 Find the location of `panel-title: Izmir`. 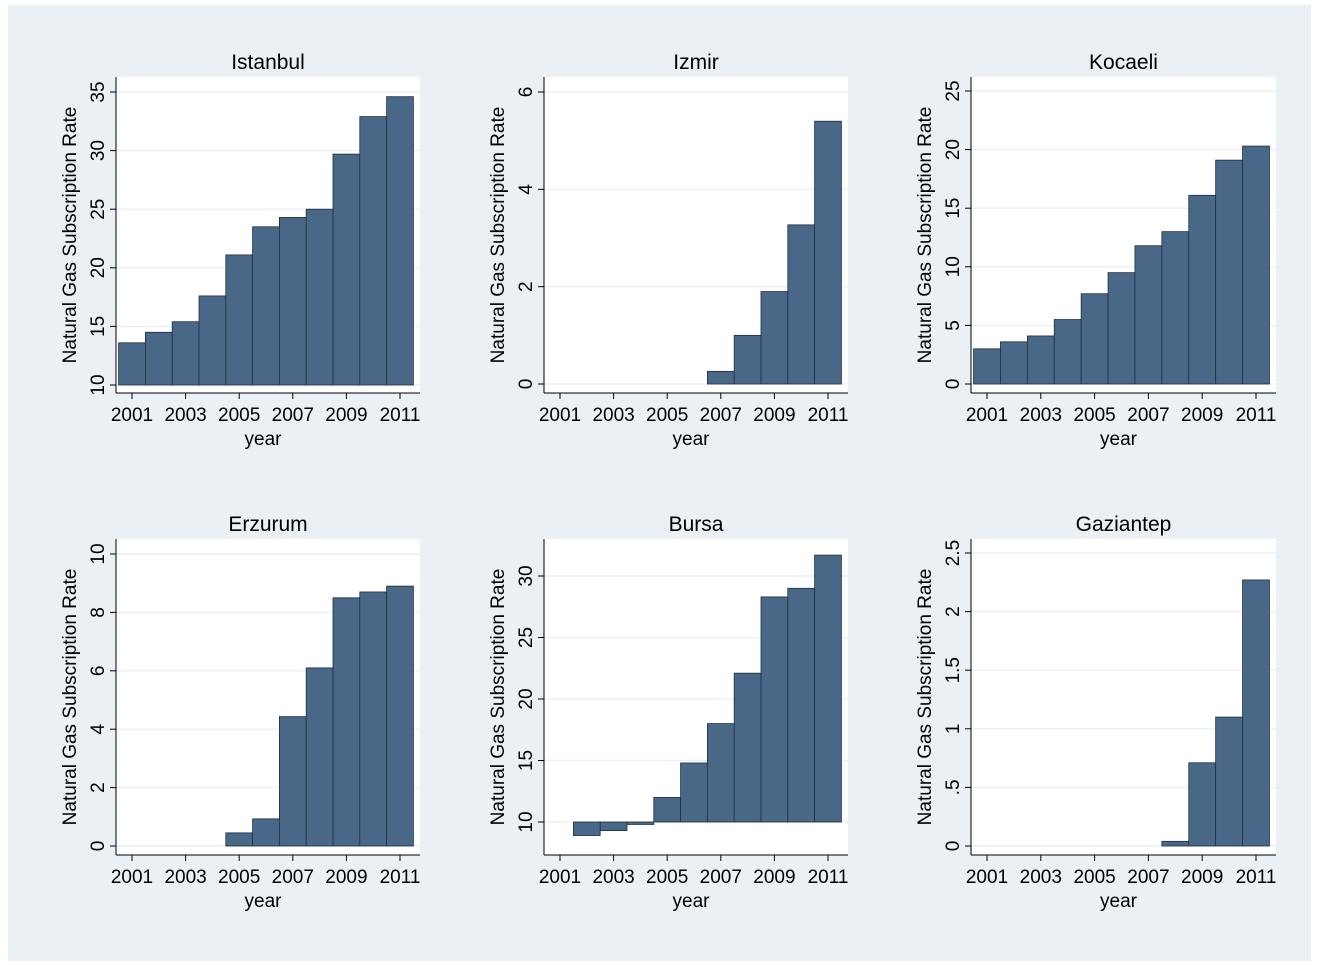

panel-title: Izmir is located at coordinates (696, 62).